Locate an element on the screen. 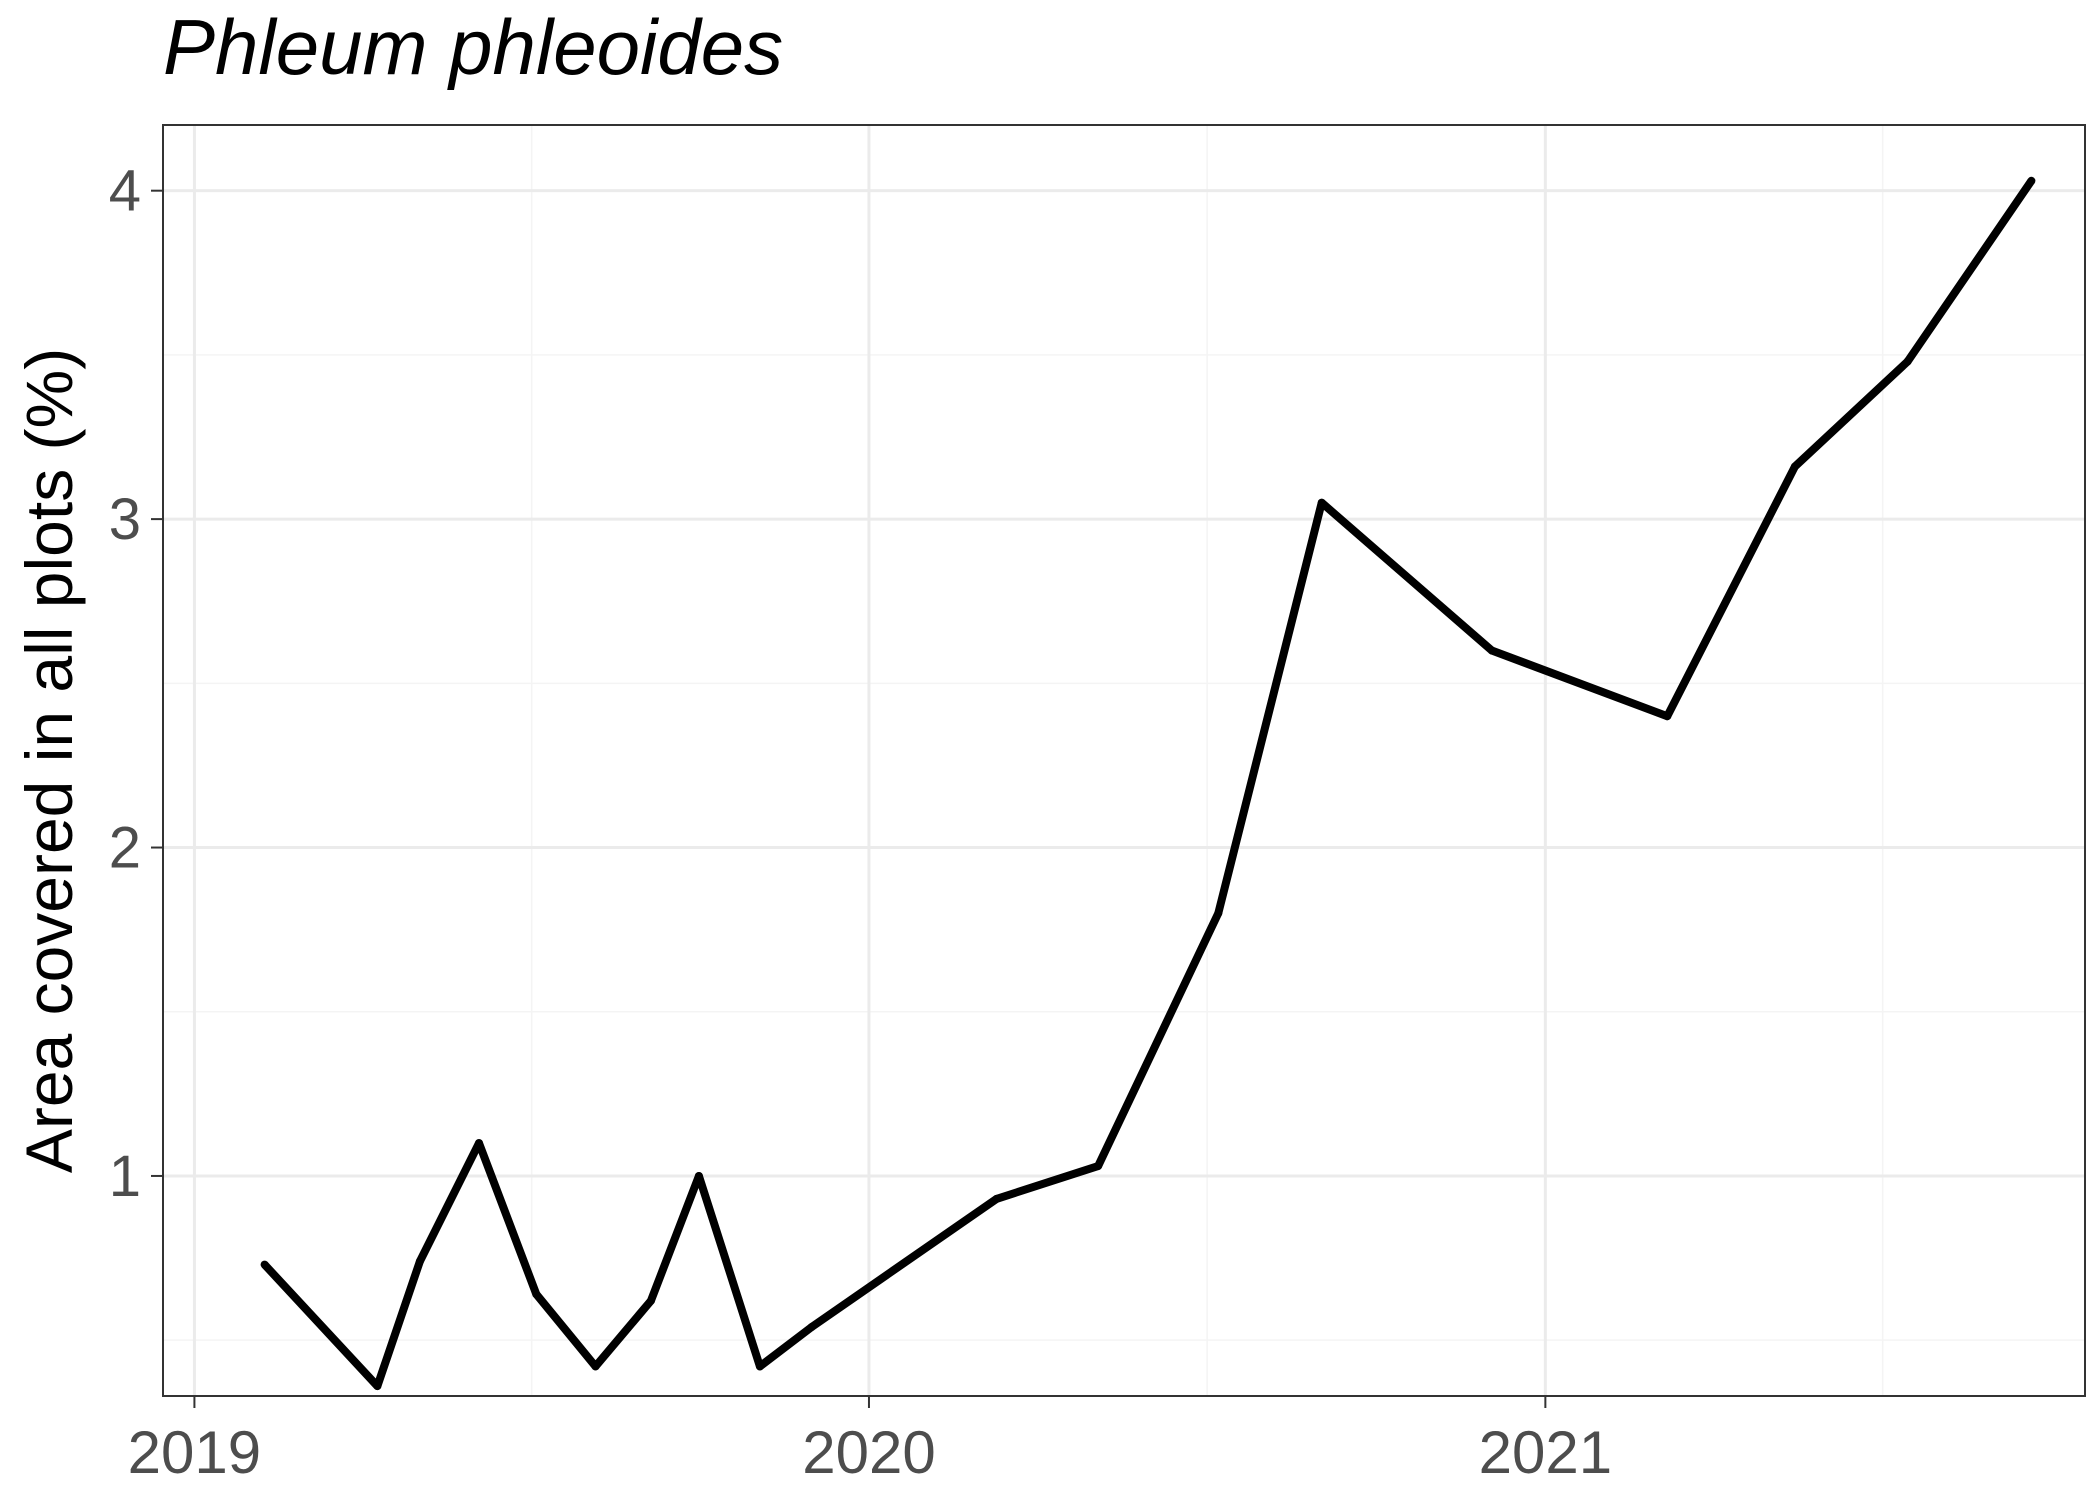 The width and height of the screenshot is (2100, 1500). y-tick-label: 2 is located at coordinates (125, 848).